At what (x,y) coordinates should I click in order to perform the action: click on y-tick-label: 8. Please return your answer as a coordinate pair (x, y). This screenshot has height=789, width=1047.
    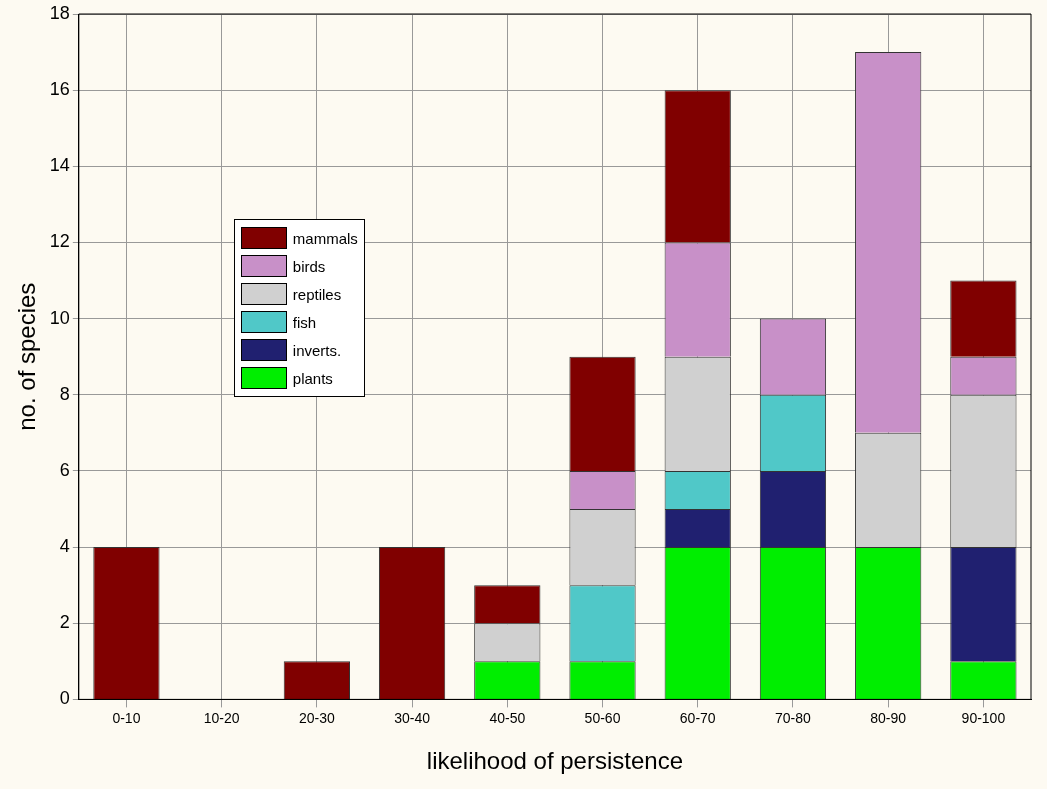
    Looking at the image, I should click on (64, 393).